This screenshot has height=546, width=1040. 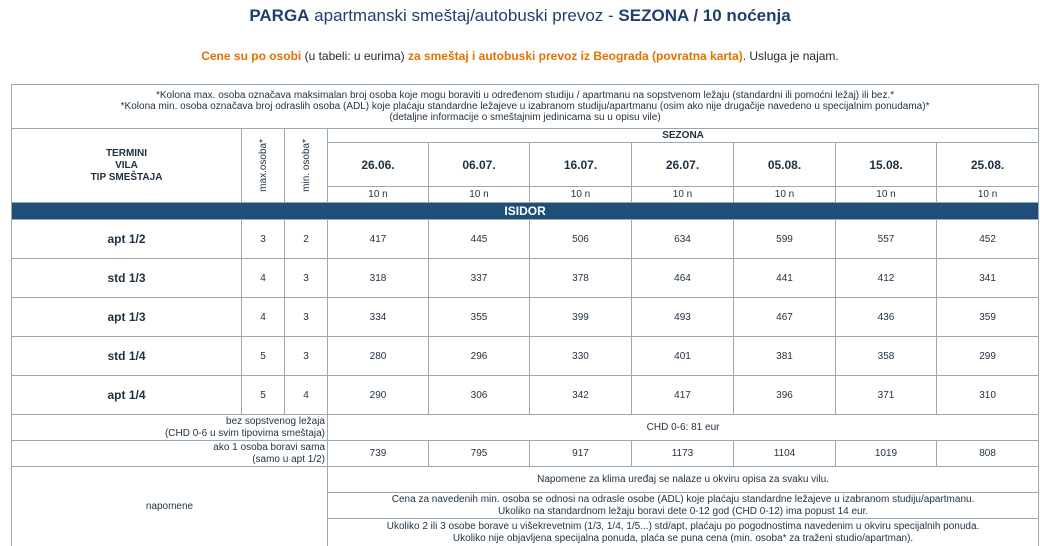 I want to click on date-cell: 06.07., so click(x=479, y=164).